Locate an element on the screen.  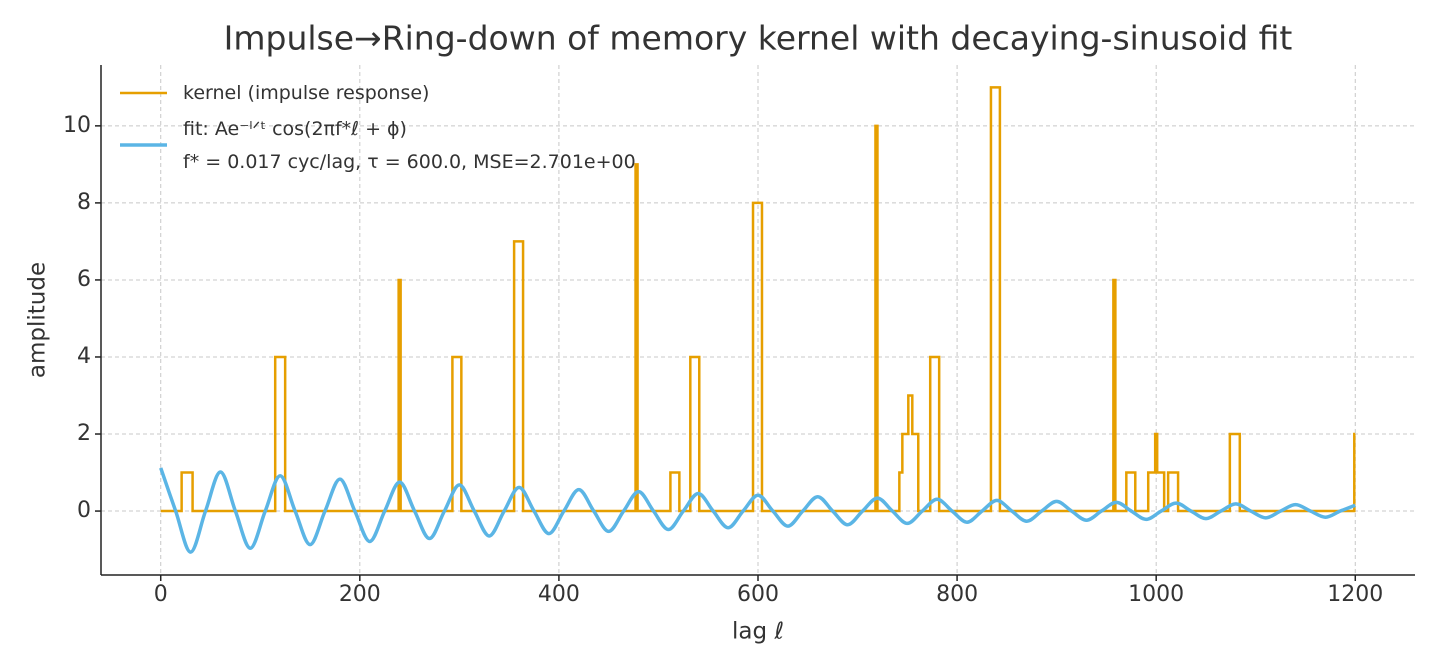
y-tick-label: 4 is located at coordinates (84, 356).